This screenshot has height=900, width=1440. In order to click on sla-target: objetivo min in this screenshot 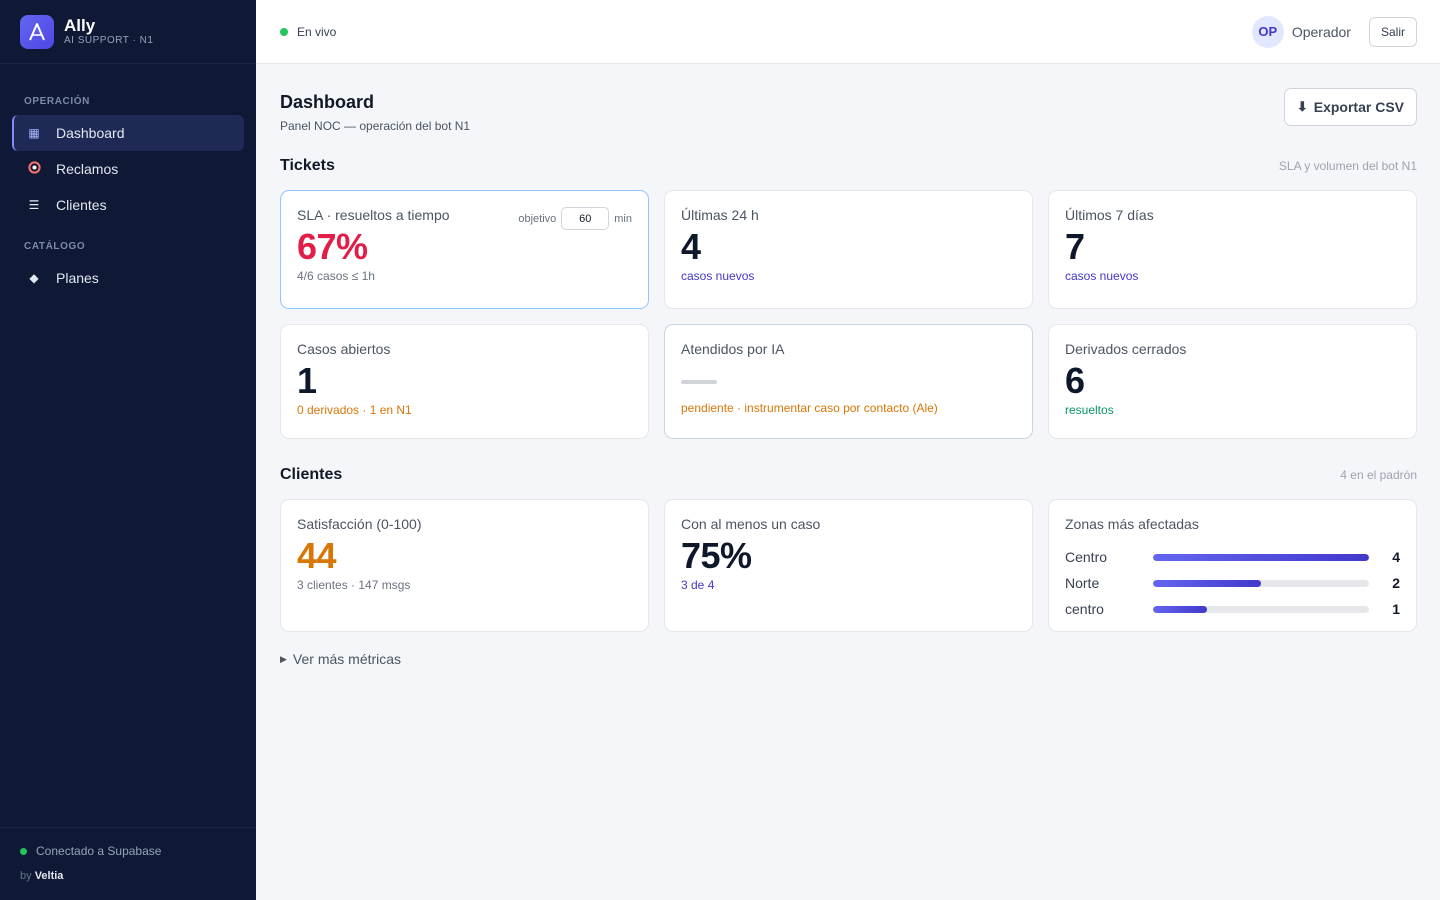, I will do `click(575, 218)`.